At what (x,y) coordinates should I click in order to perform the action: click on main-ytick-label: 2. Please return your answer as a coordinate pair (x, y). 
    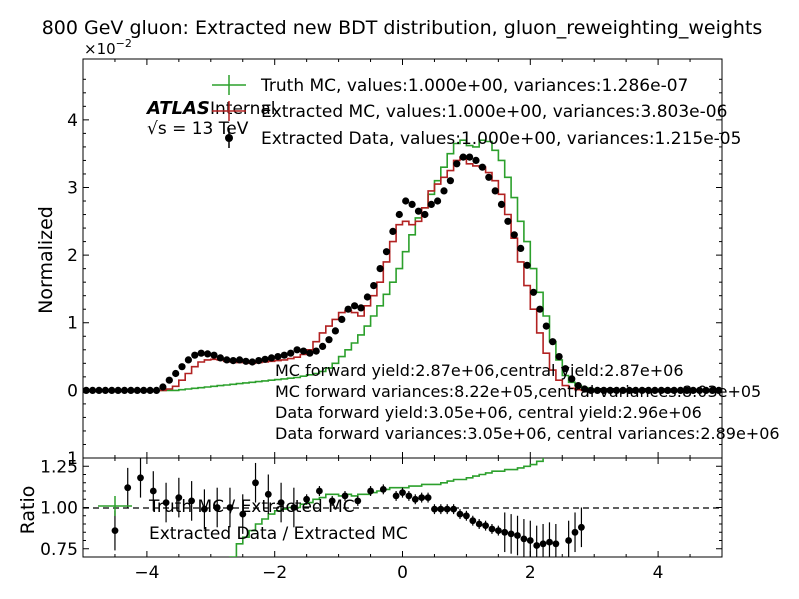
    Looking at the image, I should click on (72, 256).